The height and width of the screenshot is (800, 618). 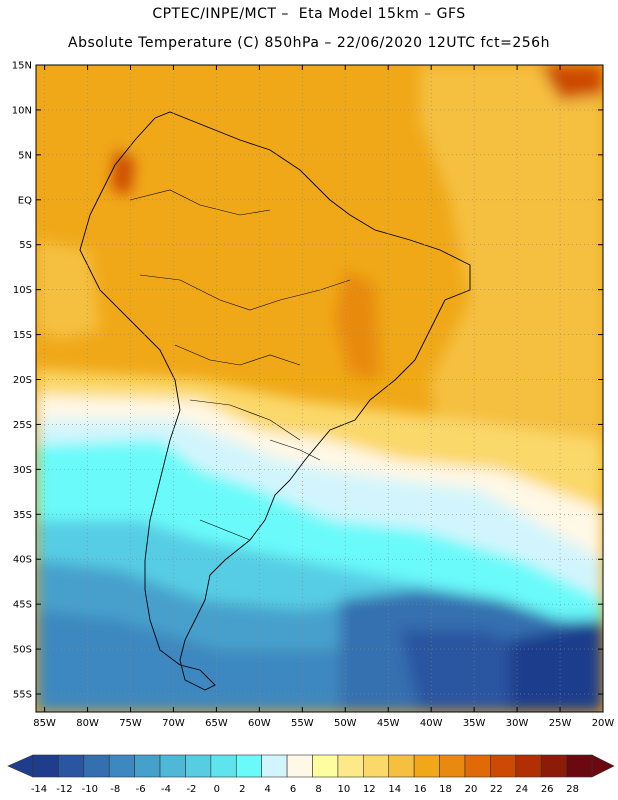 What do you see at coordinates (22, 650) in the screenshot?
I see `lat-label: 50S` at bounding box center [22, 650].